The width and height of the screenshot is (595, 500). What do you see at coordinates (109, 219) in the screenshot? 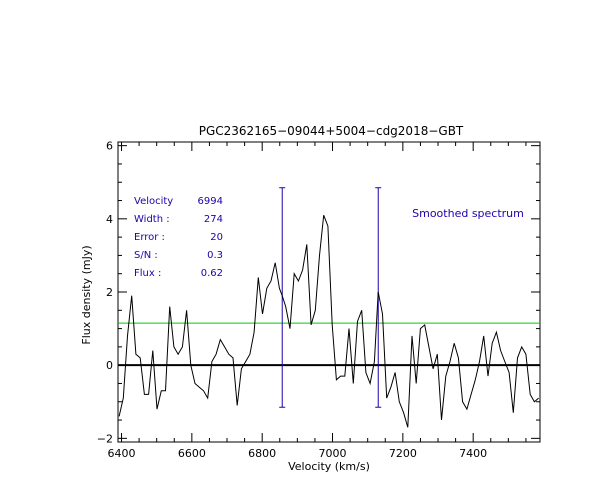
I see `y-tick-label: 4` at bounding box center [109, 219].